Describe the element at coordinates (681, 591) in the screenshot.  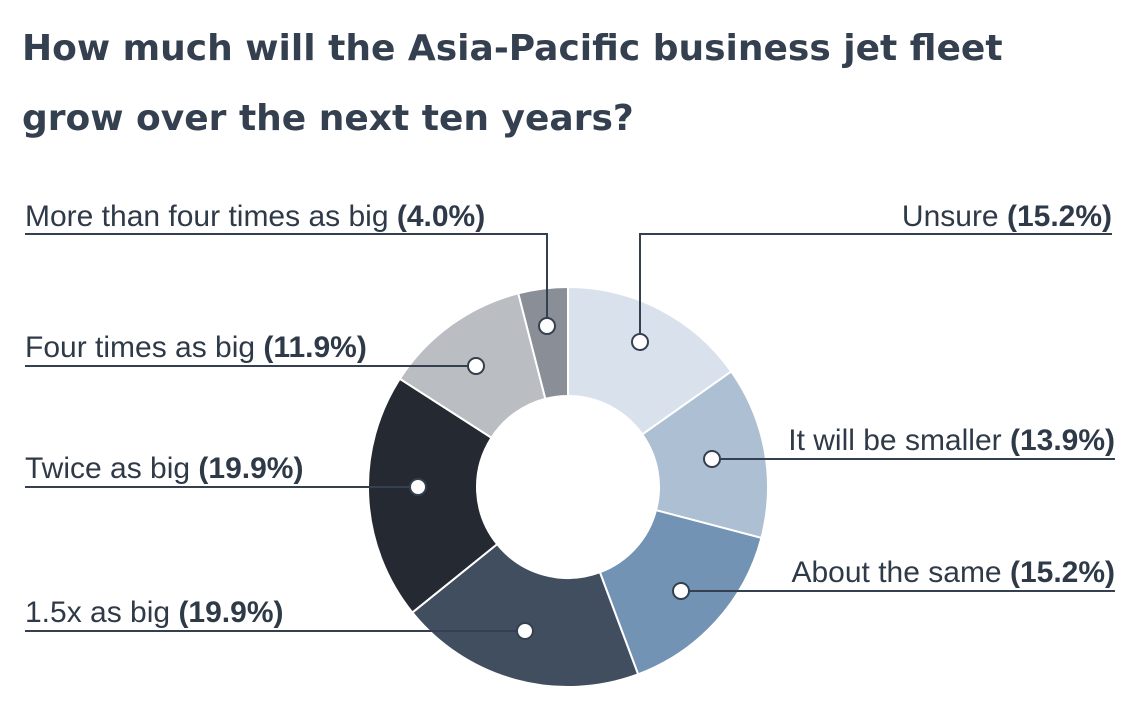
I see `marker-about-the-same` at that location.